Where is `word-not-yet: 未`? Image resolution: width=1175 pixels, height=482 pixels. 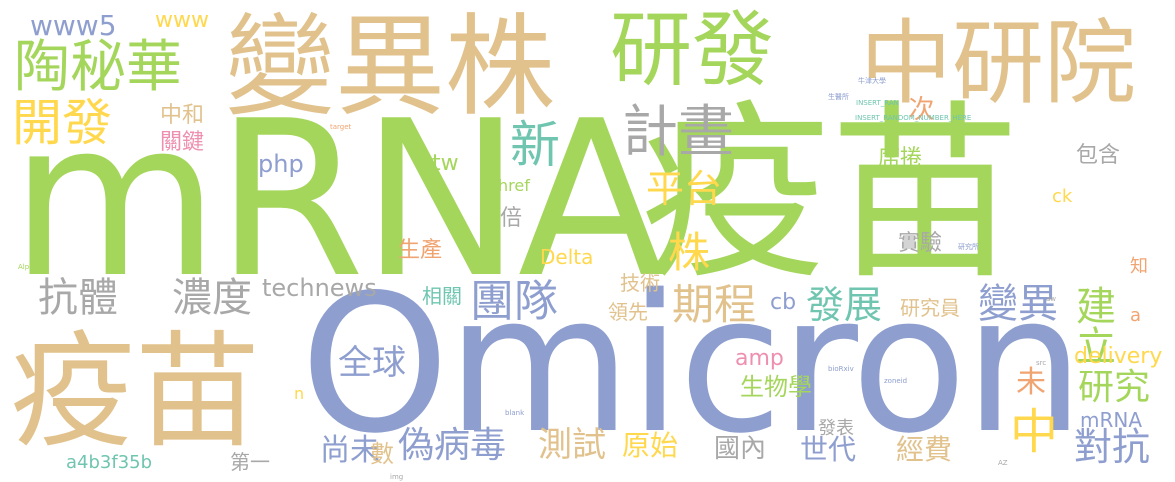
word-not-yet: 未 is located at coordinates (1031, 382).